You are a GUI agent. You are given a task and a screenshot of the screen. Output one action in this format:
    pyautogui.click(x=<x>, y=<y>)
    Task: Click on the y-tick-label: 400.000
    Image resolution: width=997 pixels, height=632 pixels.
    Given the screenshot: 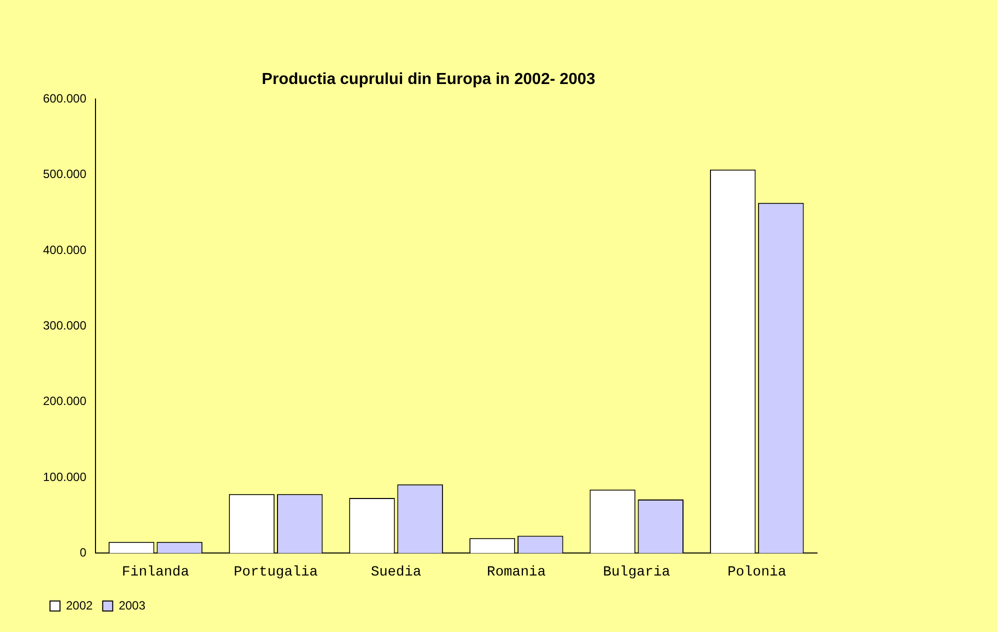 What is the action you would take?
    pyautogui.click(x=64, y=249)
    